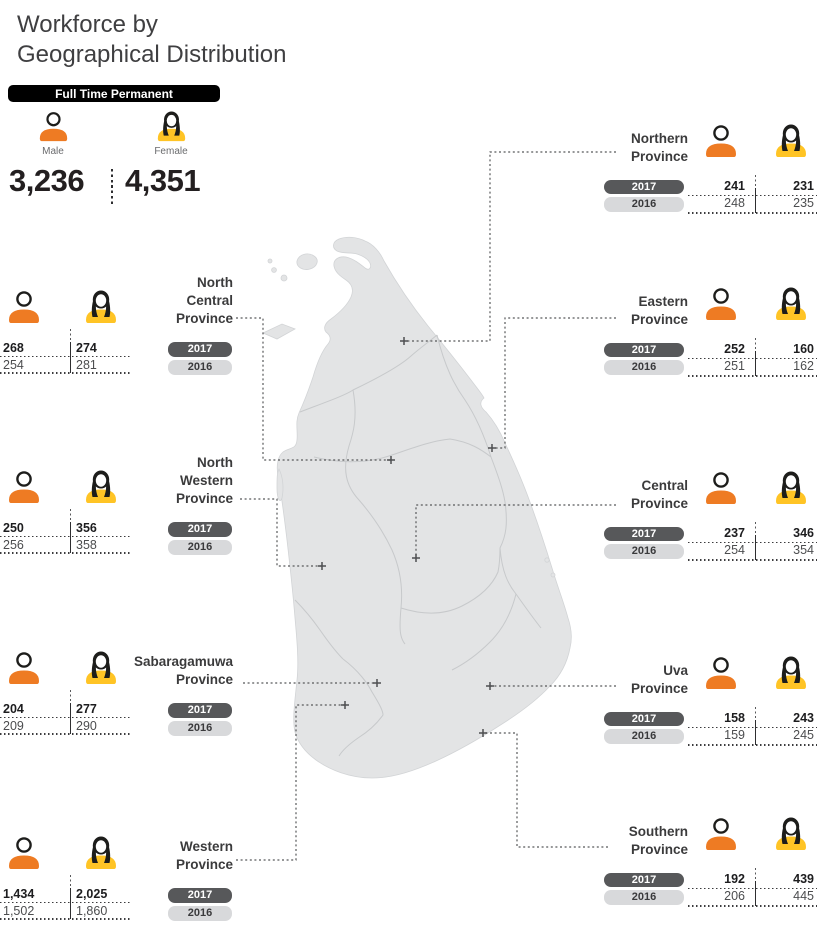 The image size is (817, 925). I want to click on province-name: North Central Province, so click(204, 300).